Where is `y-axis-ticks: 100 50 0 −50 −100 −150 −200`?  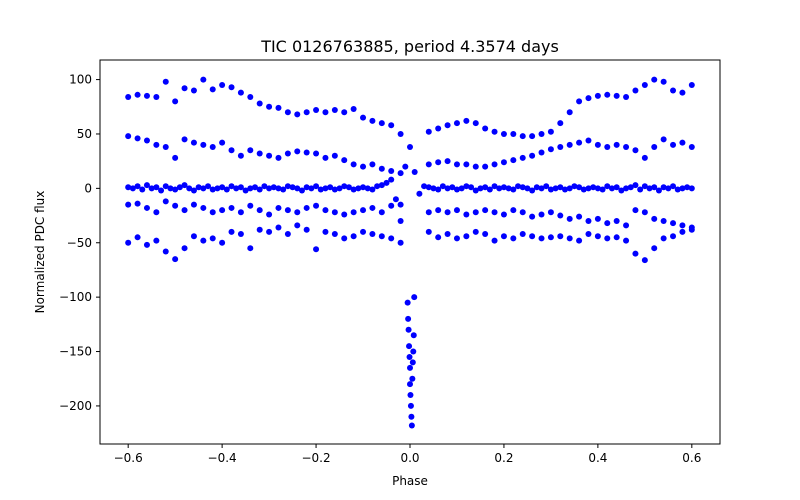 y-axis-ticks: 100 50 0 −50 −100 −150 −200 is located at coordinates (79, 243).